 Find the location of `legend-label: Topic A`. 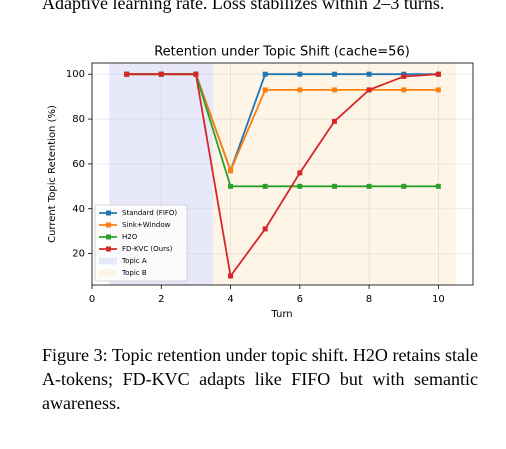

legend-label: Topic A is located at coordinates (134, 261).